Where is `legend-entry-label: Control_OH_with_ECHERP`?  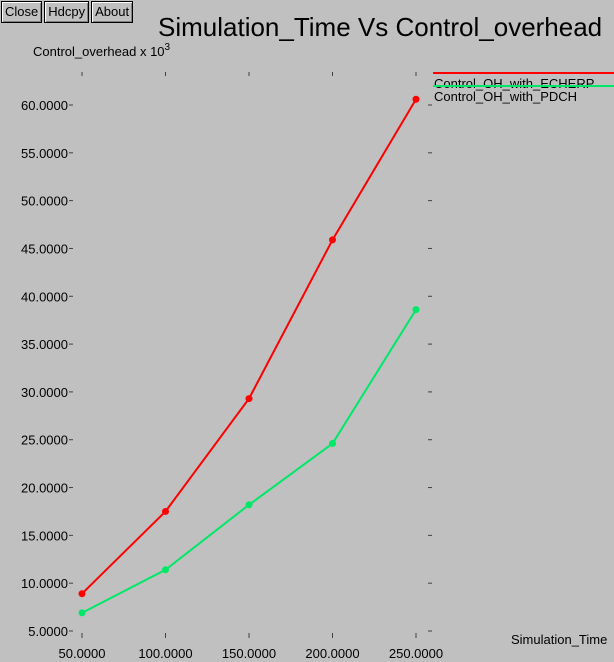
legend-entry-label: Control_OH_with_ECHERP is located at coordinates (514, 83).